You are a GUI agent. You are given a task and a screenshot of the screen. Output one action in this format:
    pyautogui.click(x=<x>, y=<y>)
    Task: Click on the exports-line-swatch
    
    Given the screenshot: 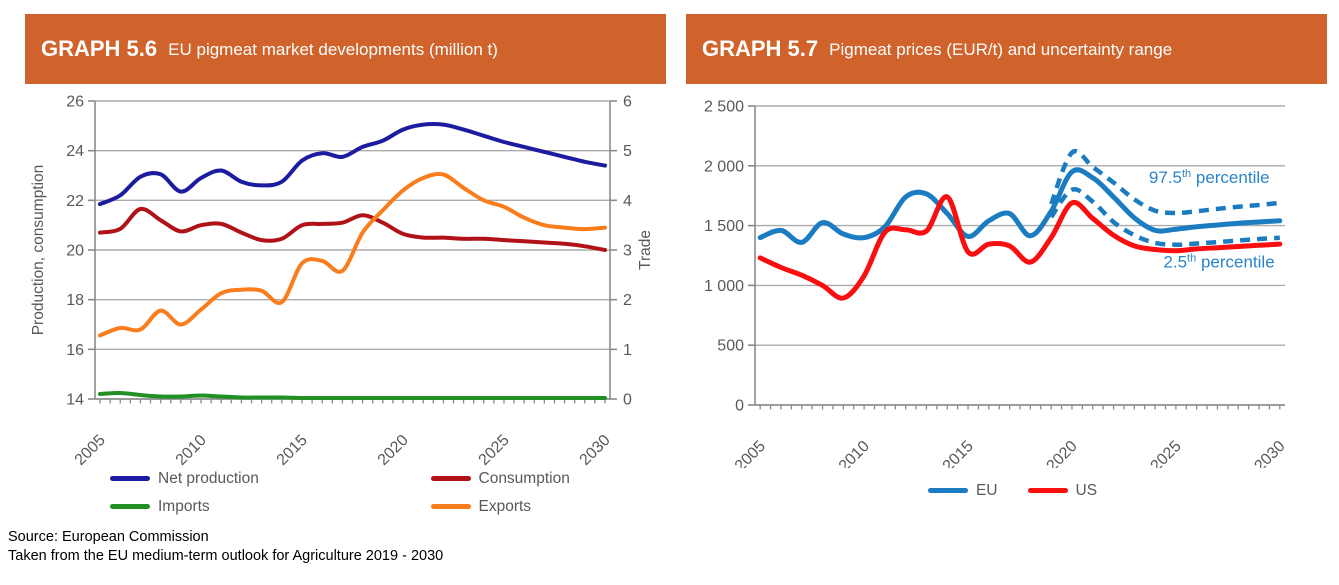 What is the action you would take?
    pyautogui.click(x=450, y=506)
    